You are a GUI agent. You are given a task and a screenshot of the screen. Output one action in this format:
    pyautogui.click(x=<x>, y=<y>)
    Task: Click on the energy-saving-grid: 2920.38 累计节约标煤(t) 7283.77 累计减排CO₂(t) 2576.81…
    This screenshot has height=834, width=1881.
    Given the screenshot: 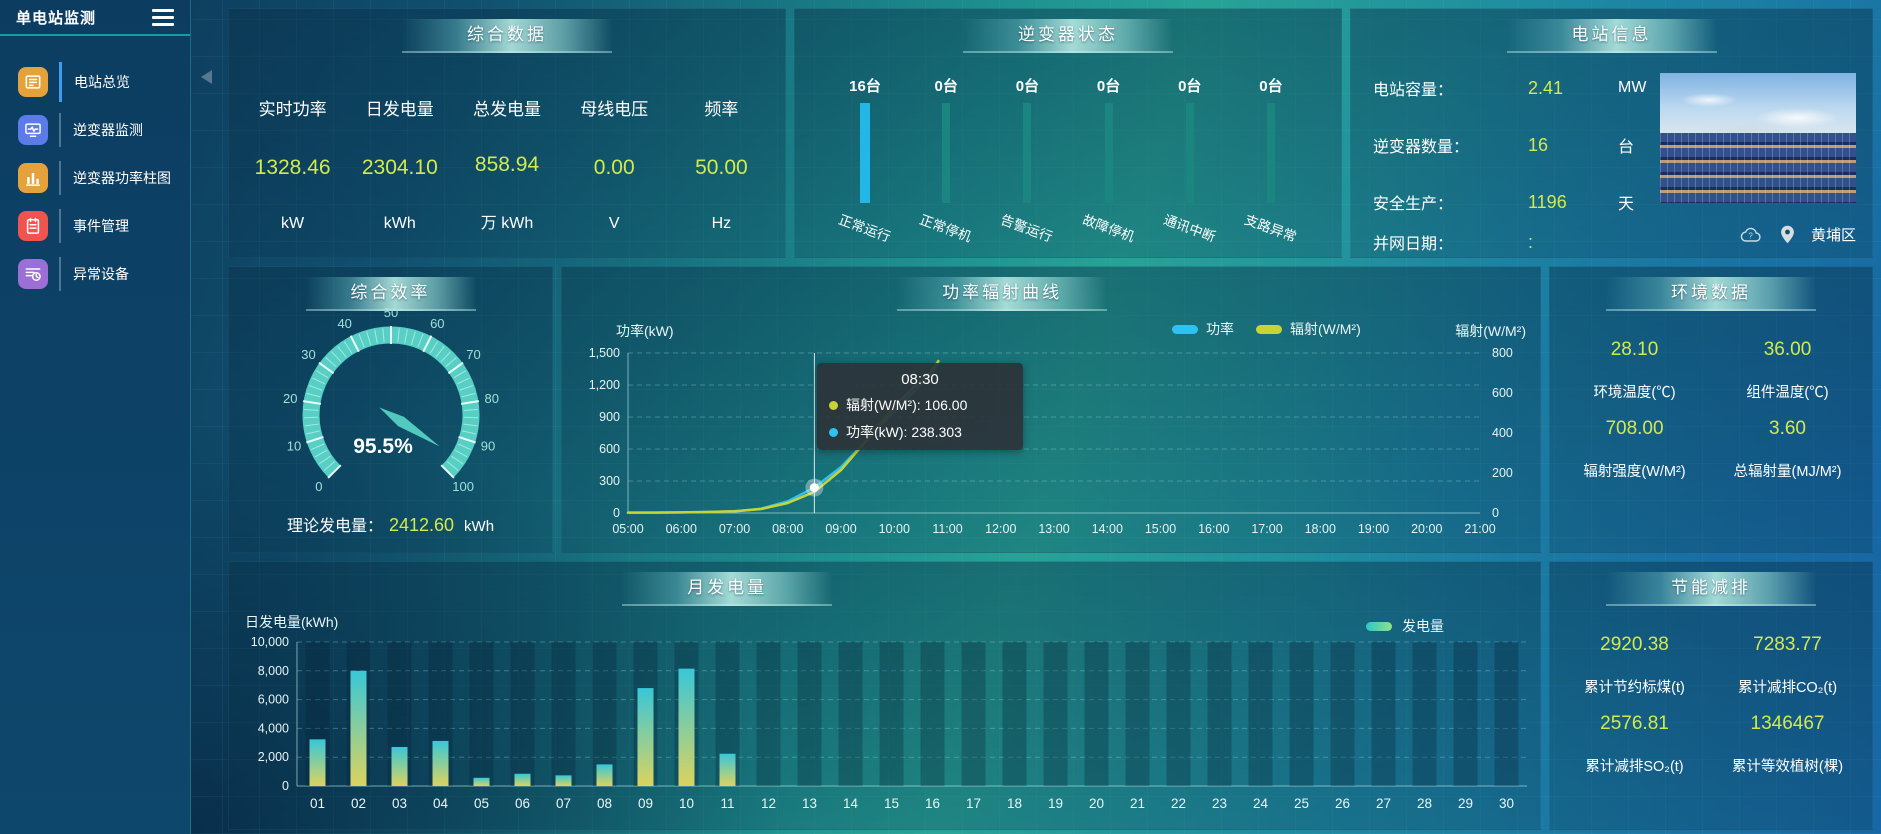 What is the action you would take?
    pyautogui.click(x=1711, y=705)
    